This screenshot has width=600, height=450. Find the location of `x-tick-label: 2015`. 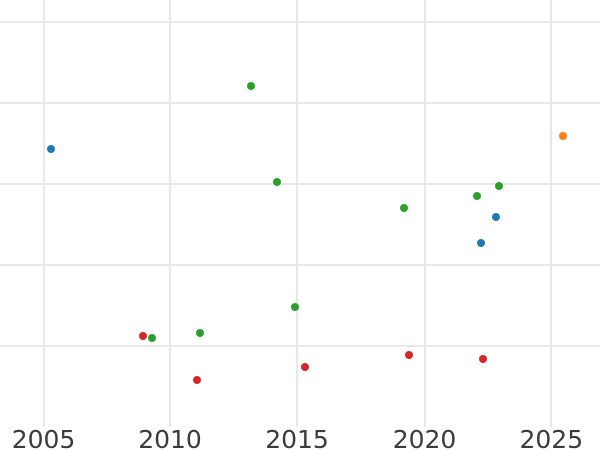

x-tick-label: 2015 is located at coordinates (297, 437).